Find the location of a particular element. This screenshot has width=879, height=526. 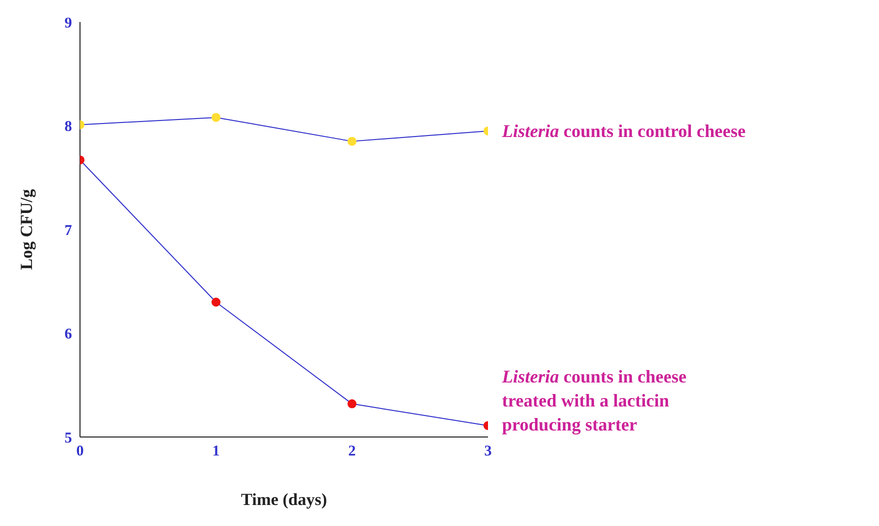

y-tick-label: 7 is located at coordinates (68, 230).